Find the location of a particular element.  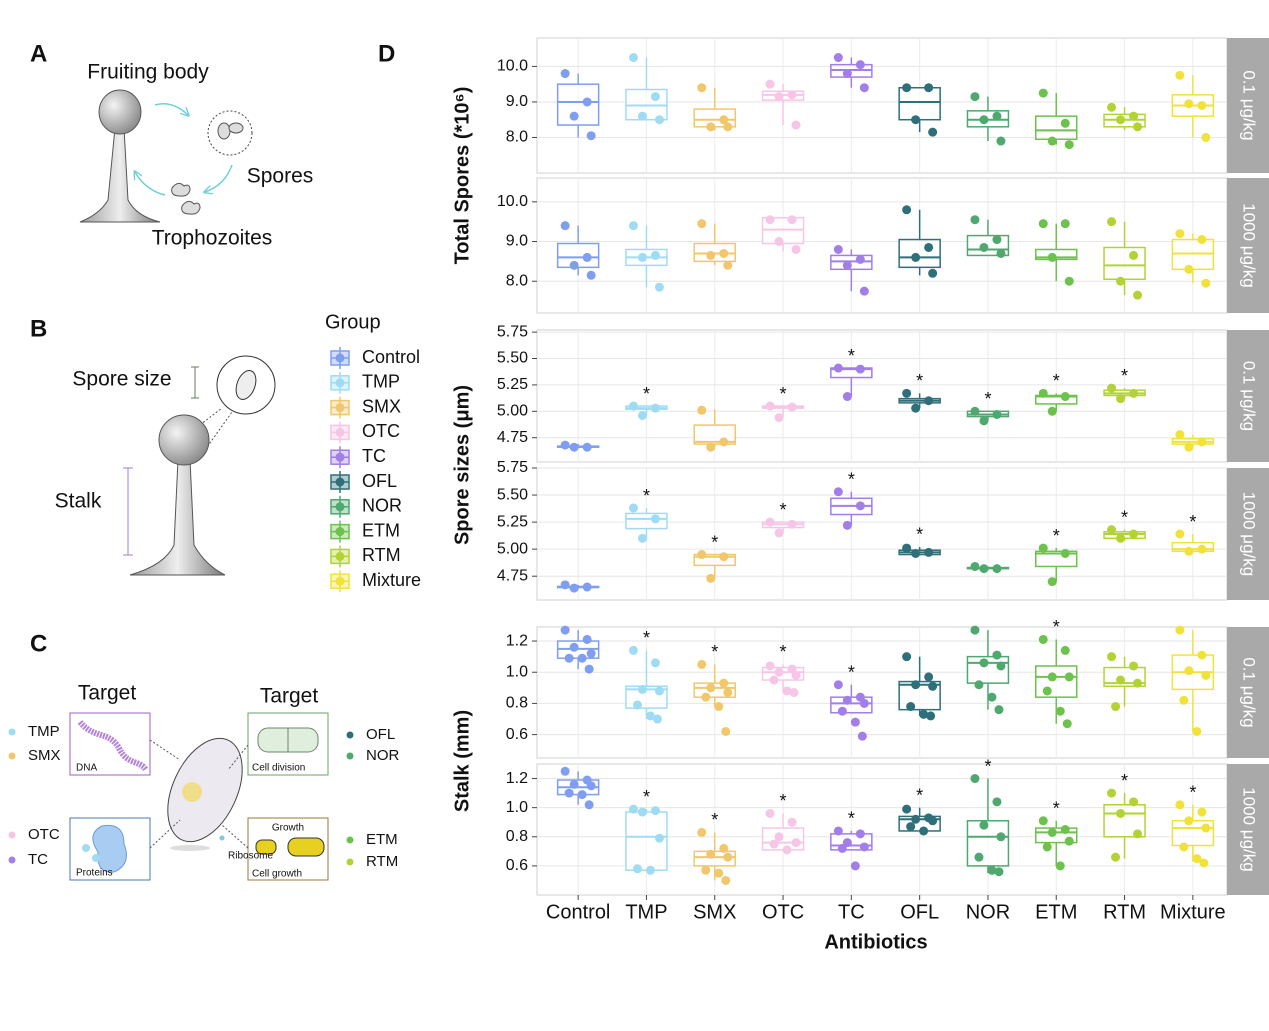

ribosome-dot is located at coordinates (222, 838).